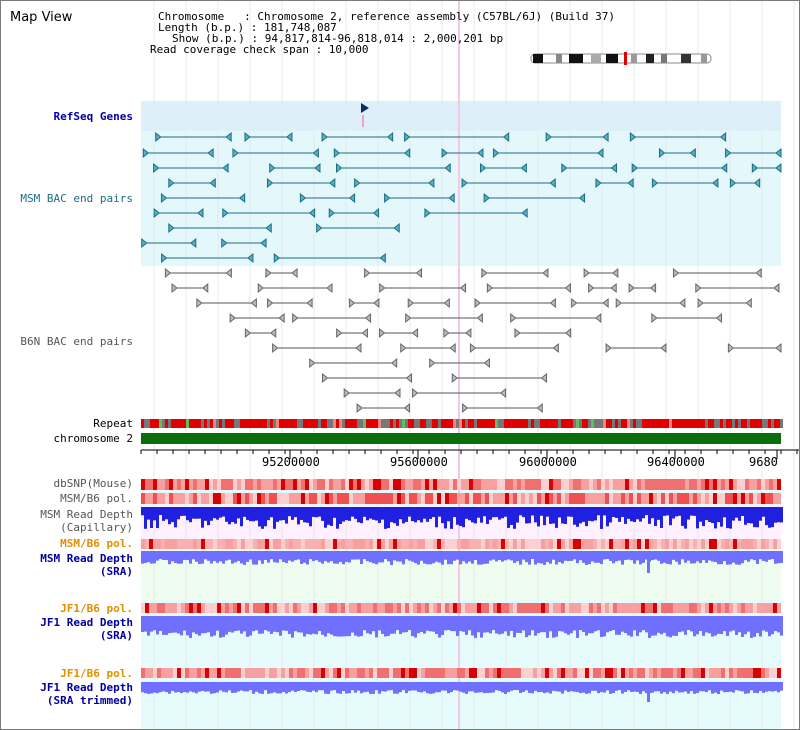  Describe the element at coordinates (96, 673) in the screenshot. I see `track-label-jf1-pol-2: JF1/B6 pol.` at that location.